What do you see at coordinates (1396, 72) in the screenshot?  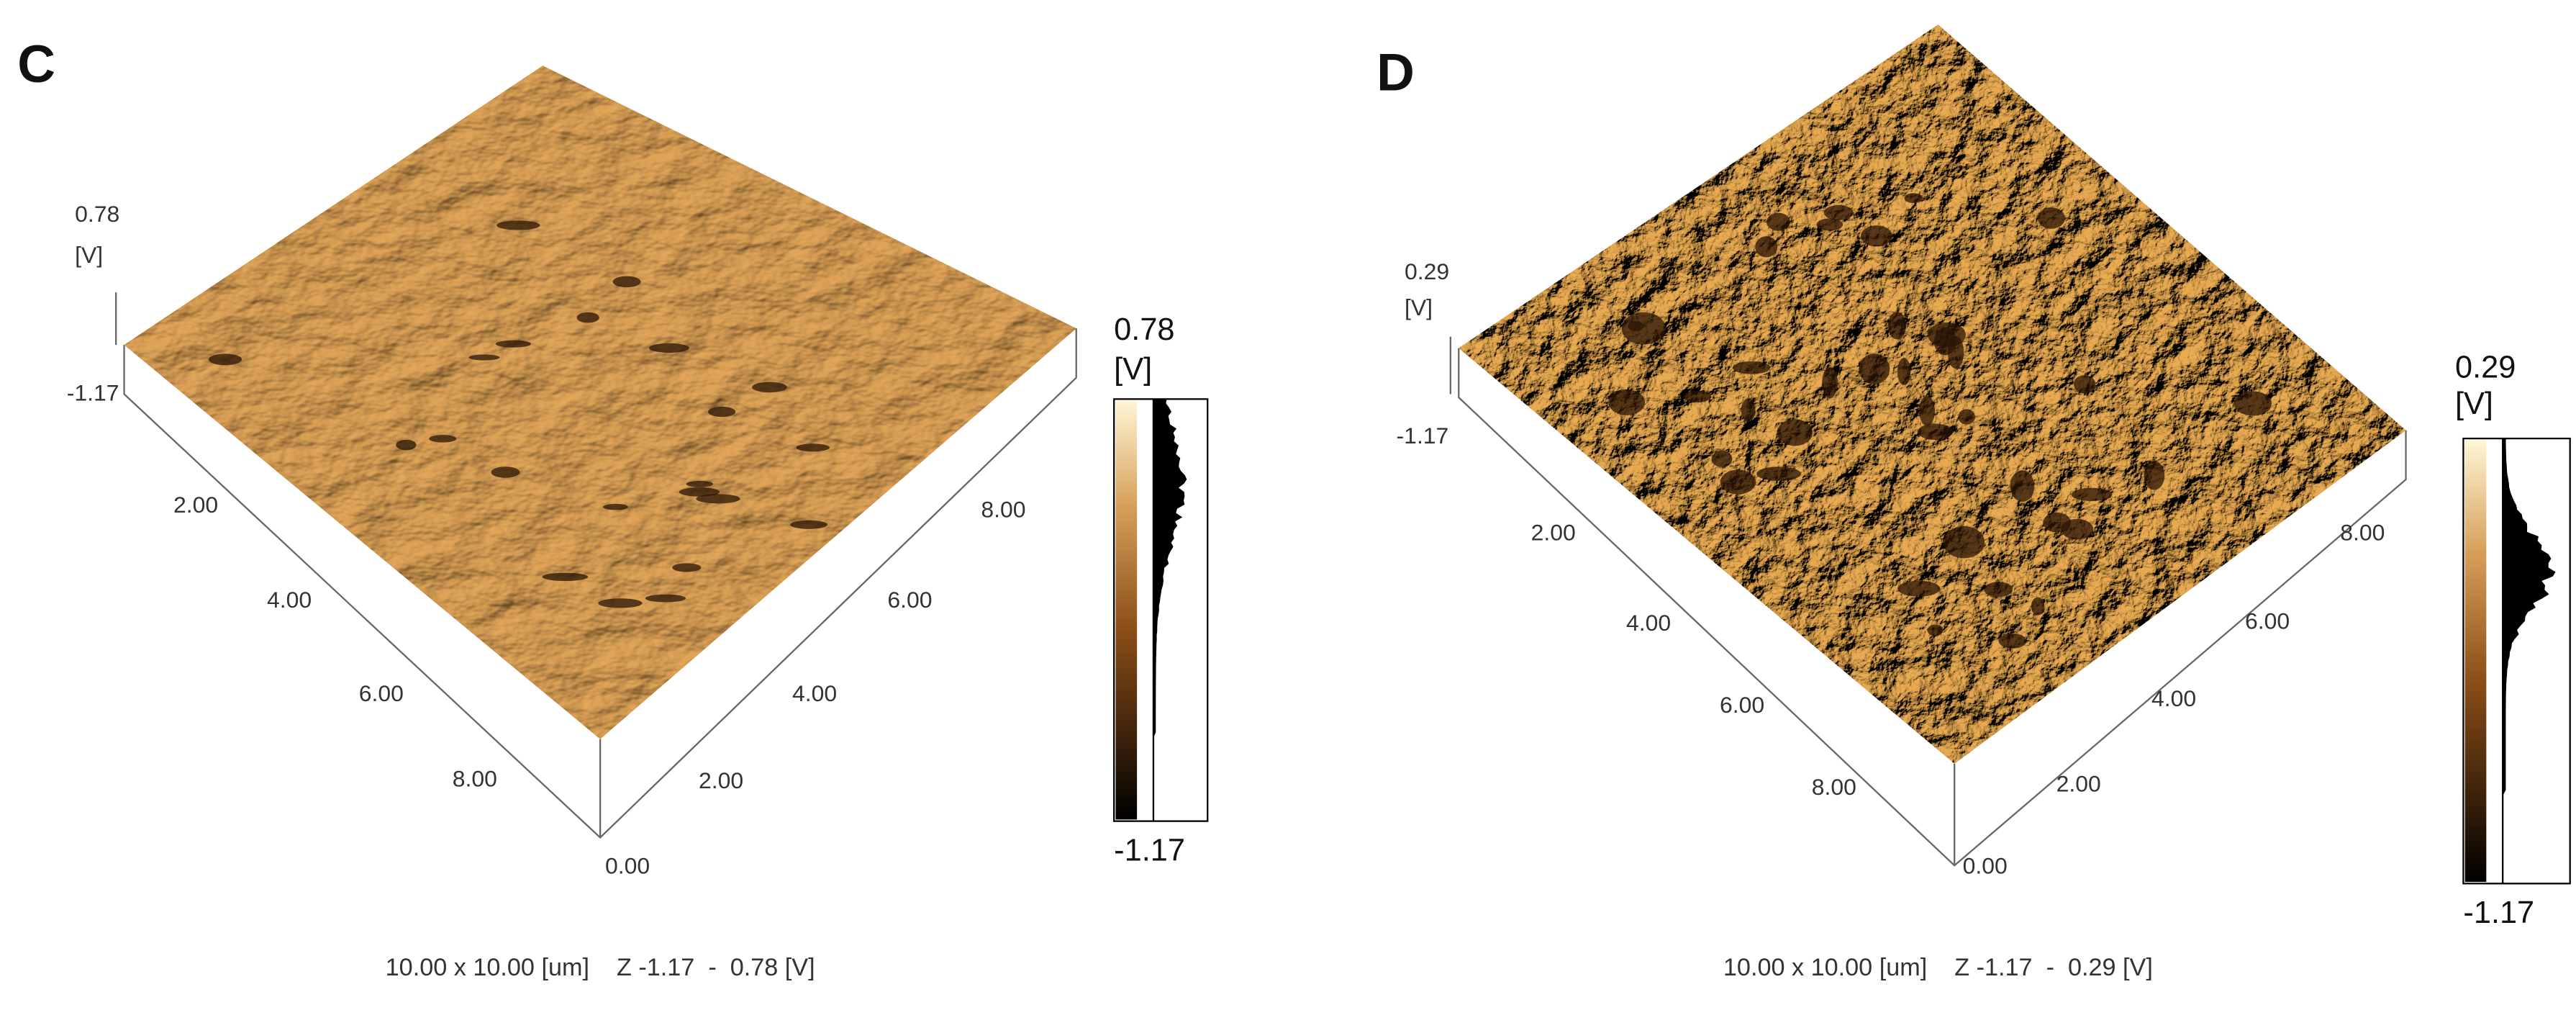 I see `panel-label: D` at bounding box center [1396, 72].